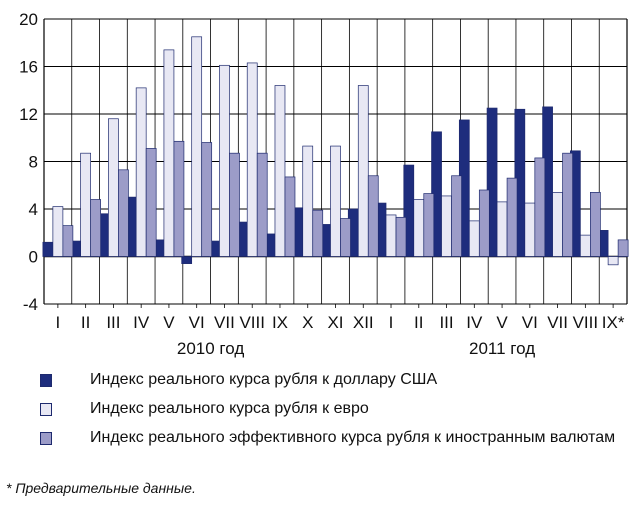 The height and width of the screenshot is (508, 635). Describe the element at coordinates (33, 162) in the screenshot. I see `y-tick-label: 8` at that location.